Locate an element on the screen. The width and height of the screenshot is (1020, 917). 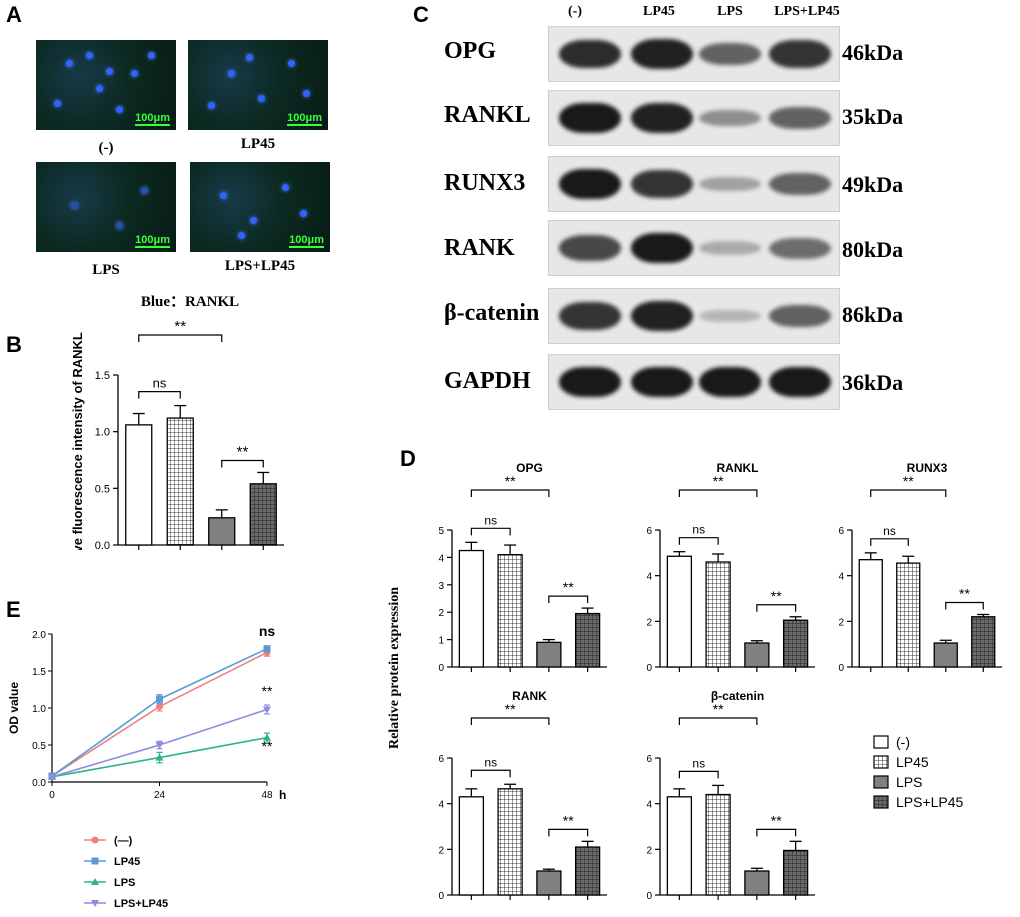
chart-title: OPG is located at coordinates (529, 468).